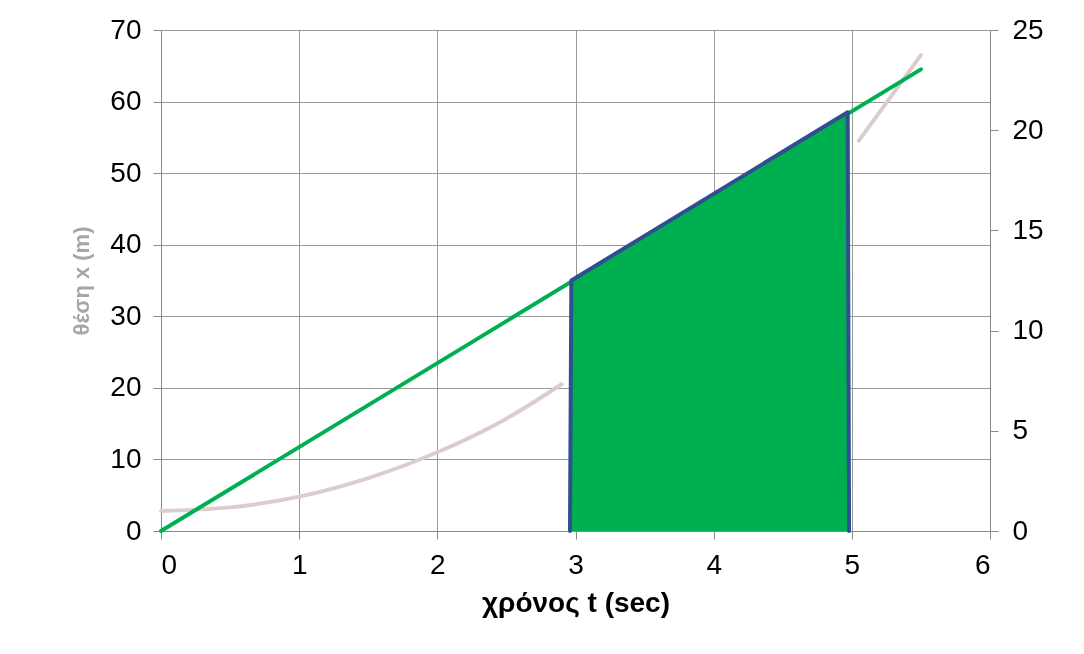 The height and width of the screenshot is (654, 1084). What do you see at coordinates (126, 387) in the screenshot?
I see `y-tick-label: 20` at bounding box center [126, 387].